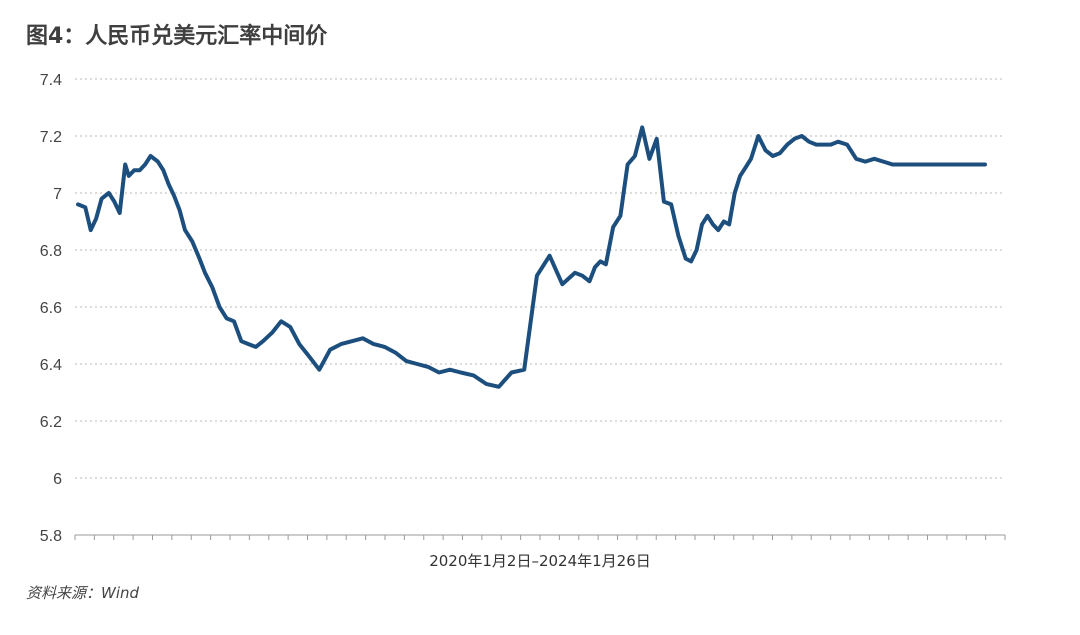 This screenshot has height=635, width=1080. I want to click on y-tick-label: 6.6, so click(51, 308).